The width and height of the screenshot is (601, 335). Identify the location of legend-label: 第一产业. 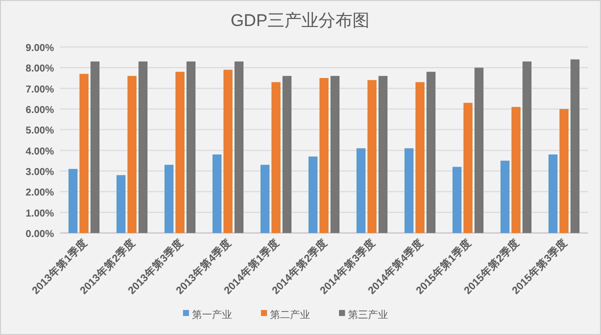
(212, 315).